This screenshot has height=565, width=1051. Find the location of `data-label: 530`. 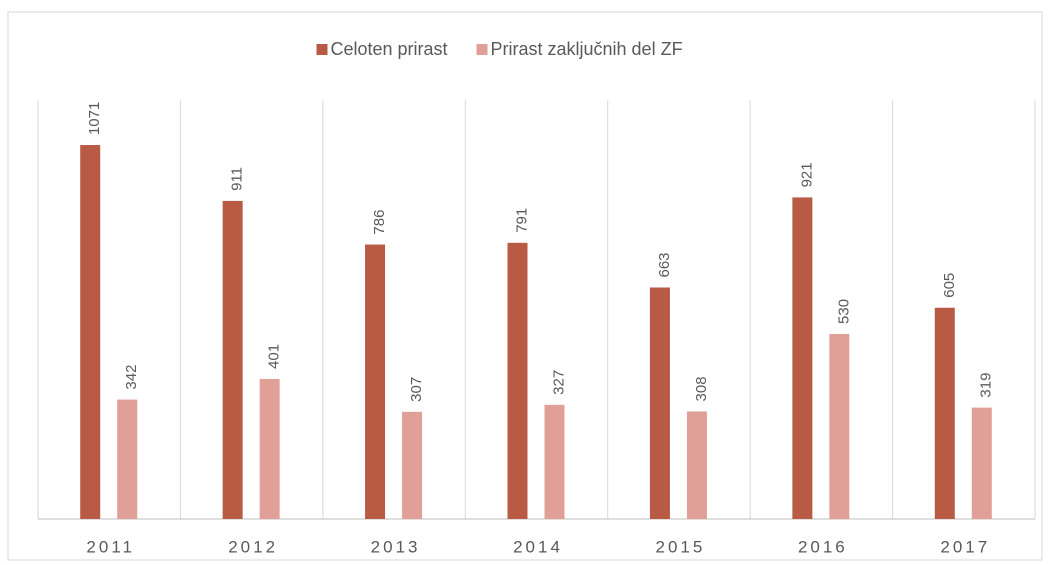

data-label: 530 is located at coordinates (843, 311).